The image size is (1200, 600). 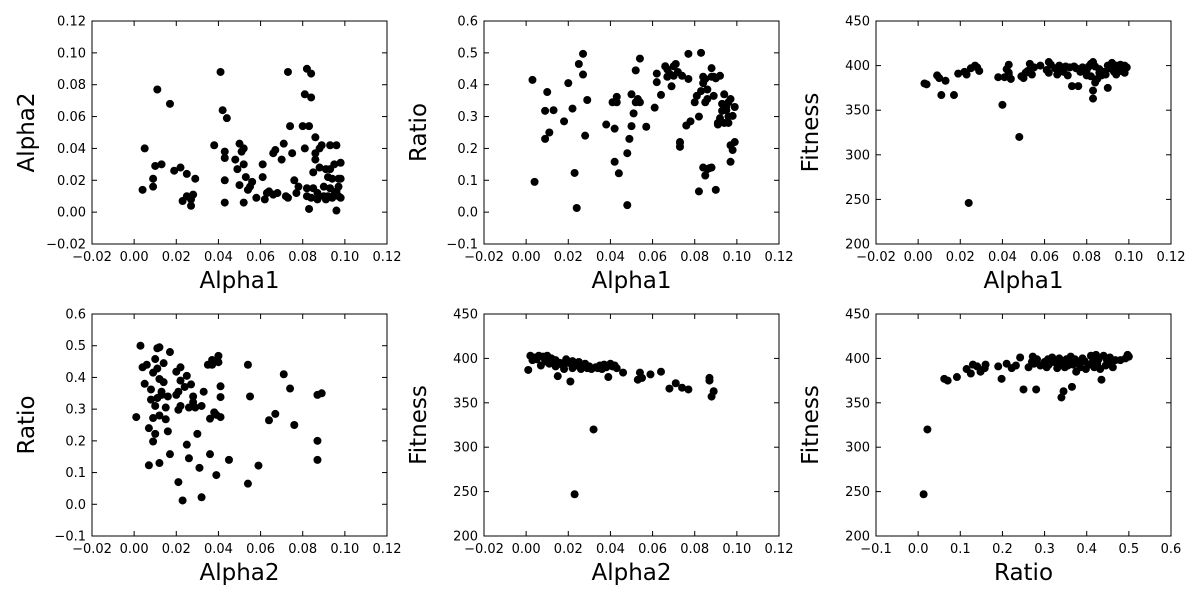 What do you see at coordinates (75, 378) in the screenshot?
I see `y-tick-label: 0.4` at bounding box center [75, 378].